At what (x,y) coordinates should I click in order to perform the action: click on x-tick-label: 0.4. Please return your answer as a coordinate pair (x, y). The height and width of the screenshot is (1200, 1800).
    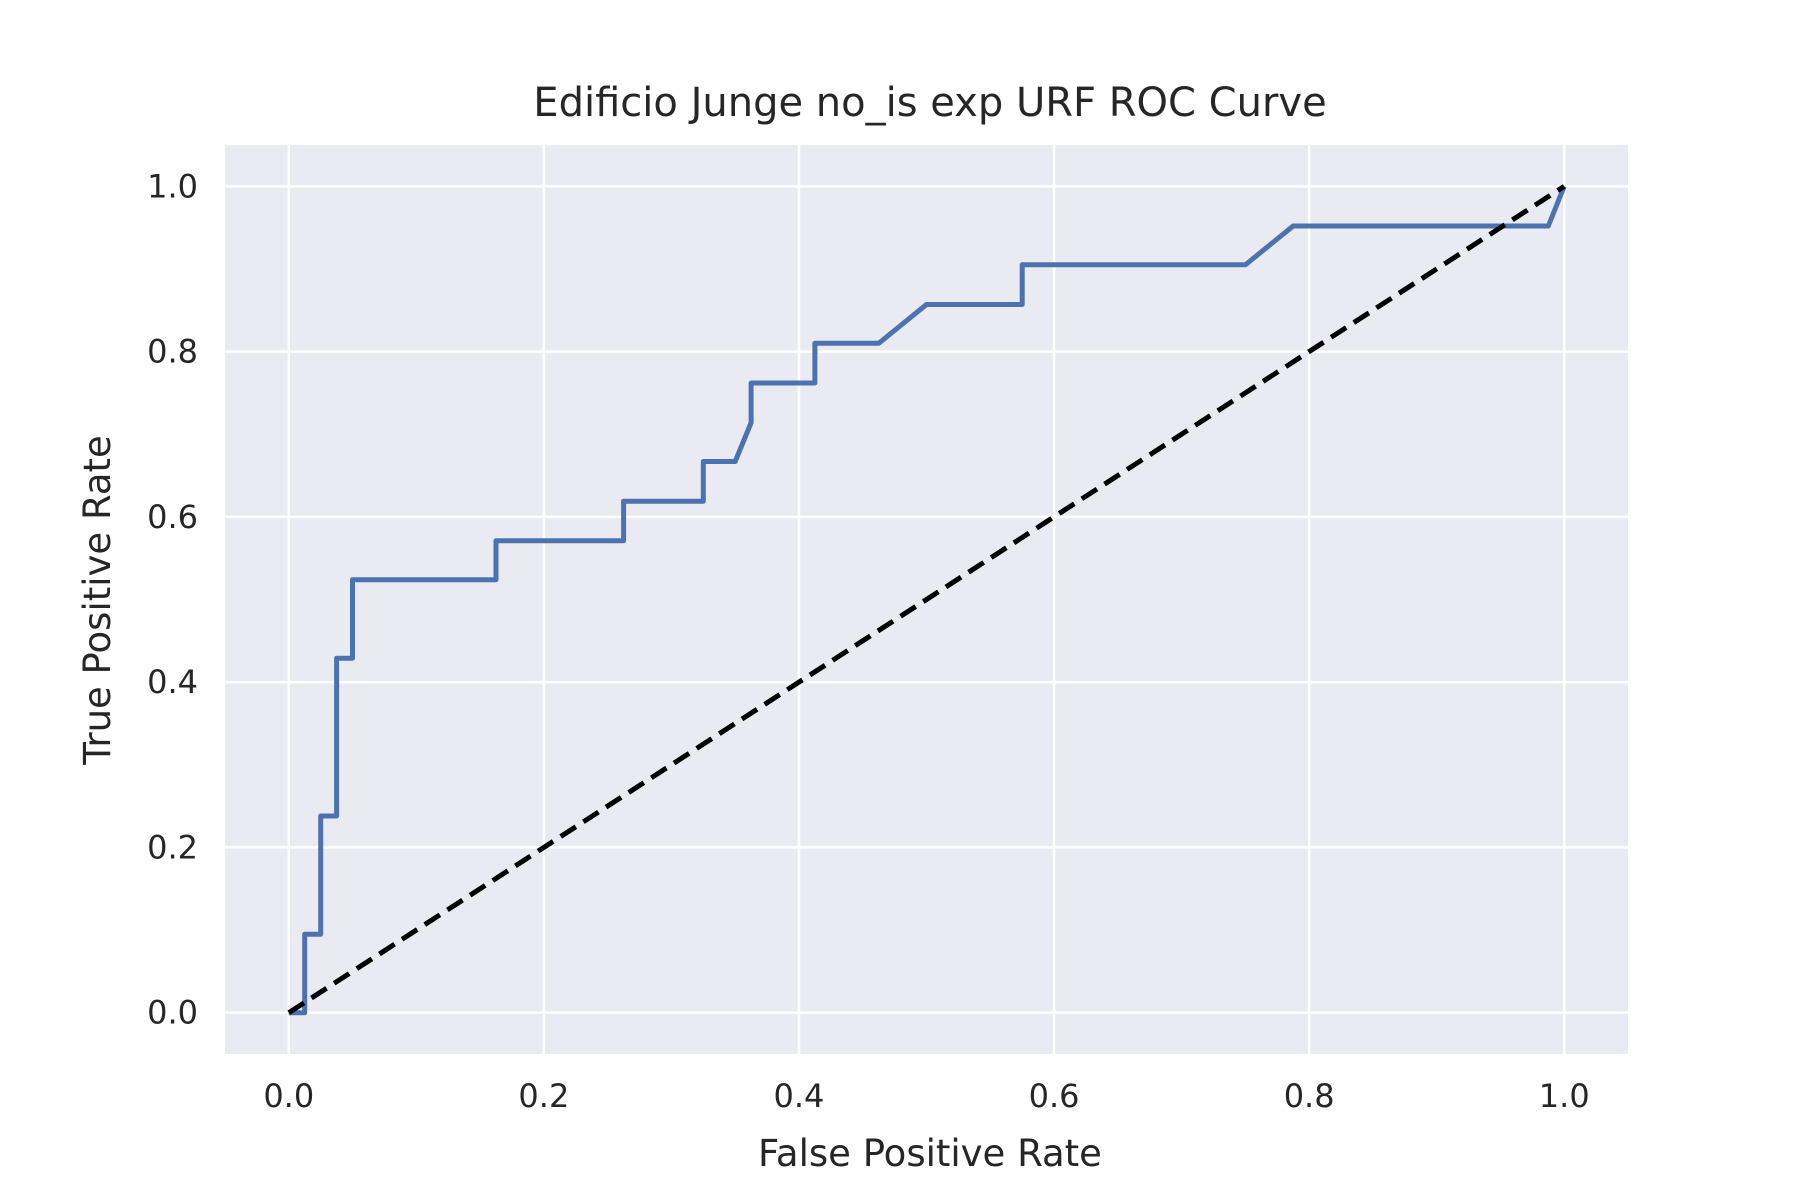
    Looking at the image, I should click on (799, 1096).